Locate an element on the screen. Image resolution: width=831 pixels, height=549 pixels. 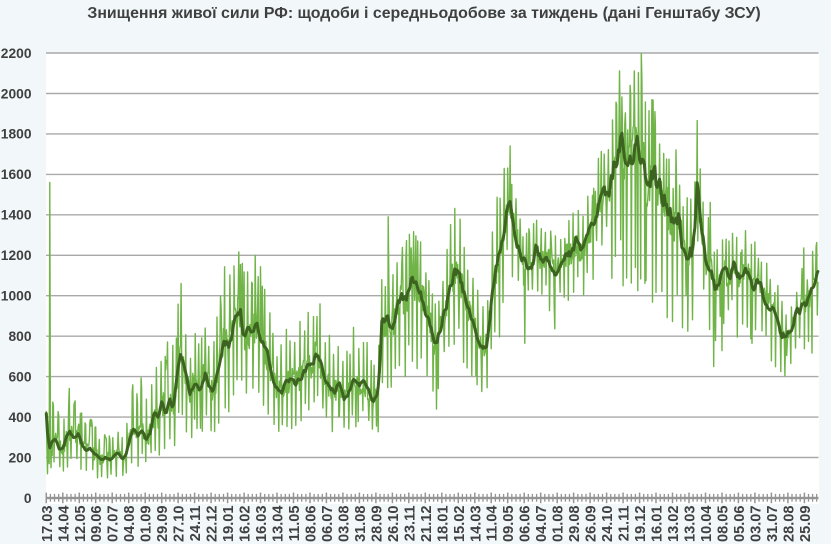
svg-text: 24.11 is located at coordinates (196, 524).